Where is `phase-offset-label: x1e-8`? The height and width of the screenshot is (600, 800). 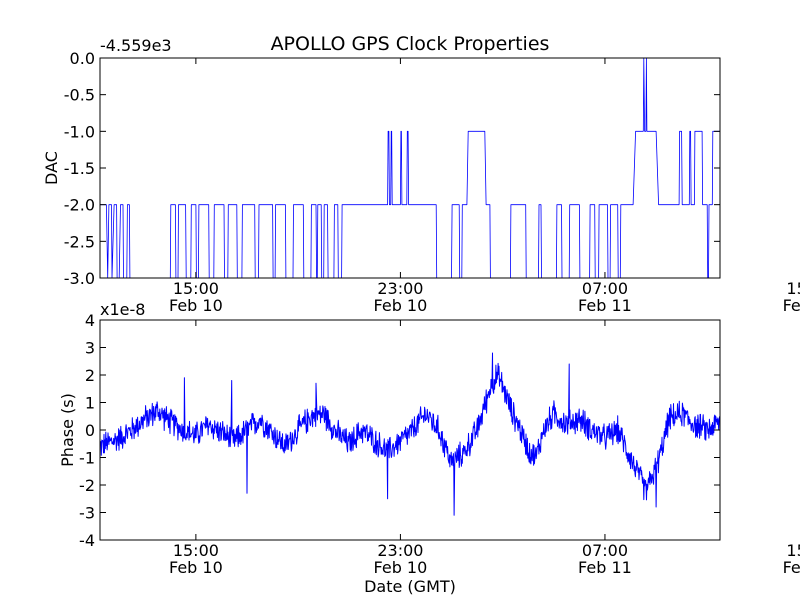
phase-offset-label: x1e-8 is located at coordinates (122, 309).